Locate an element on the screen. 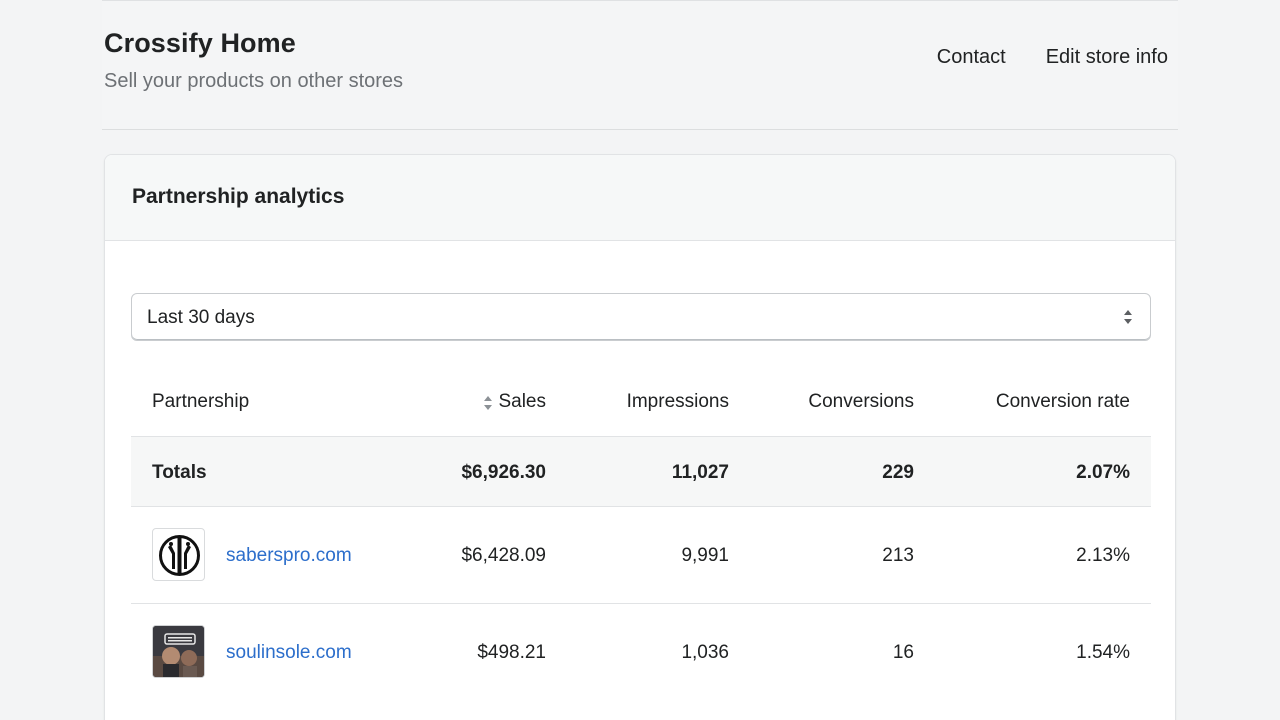 The width and height of the screenshot is (1280, 720). page-subtitle: Sell your products on other stores is located at coordinates (254, 81).